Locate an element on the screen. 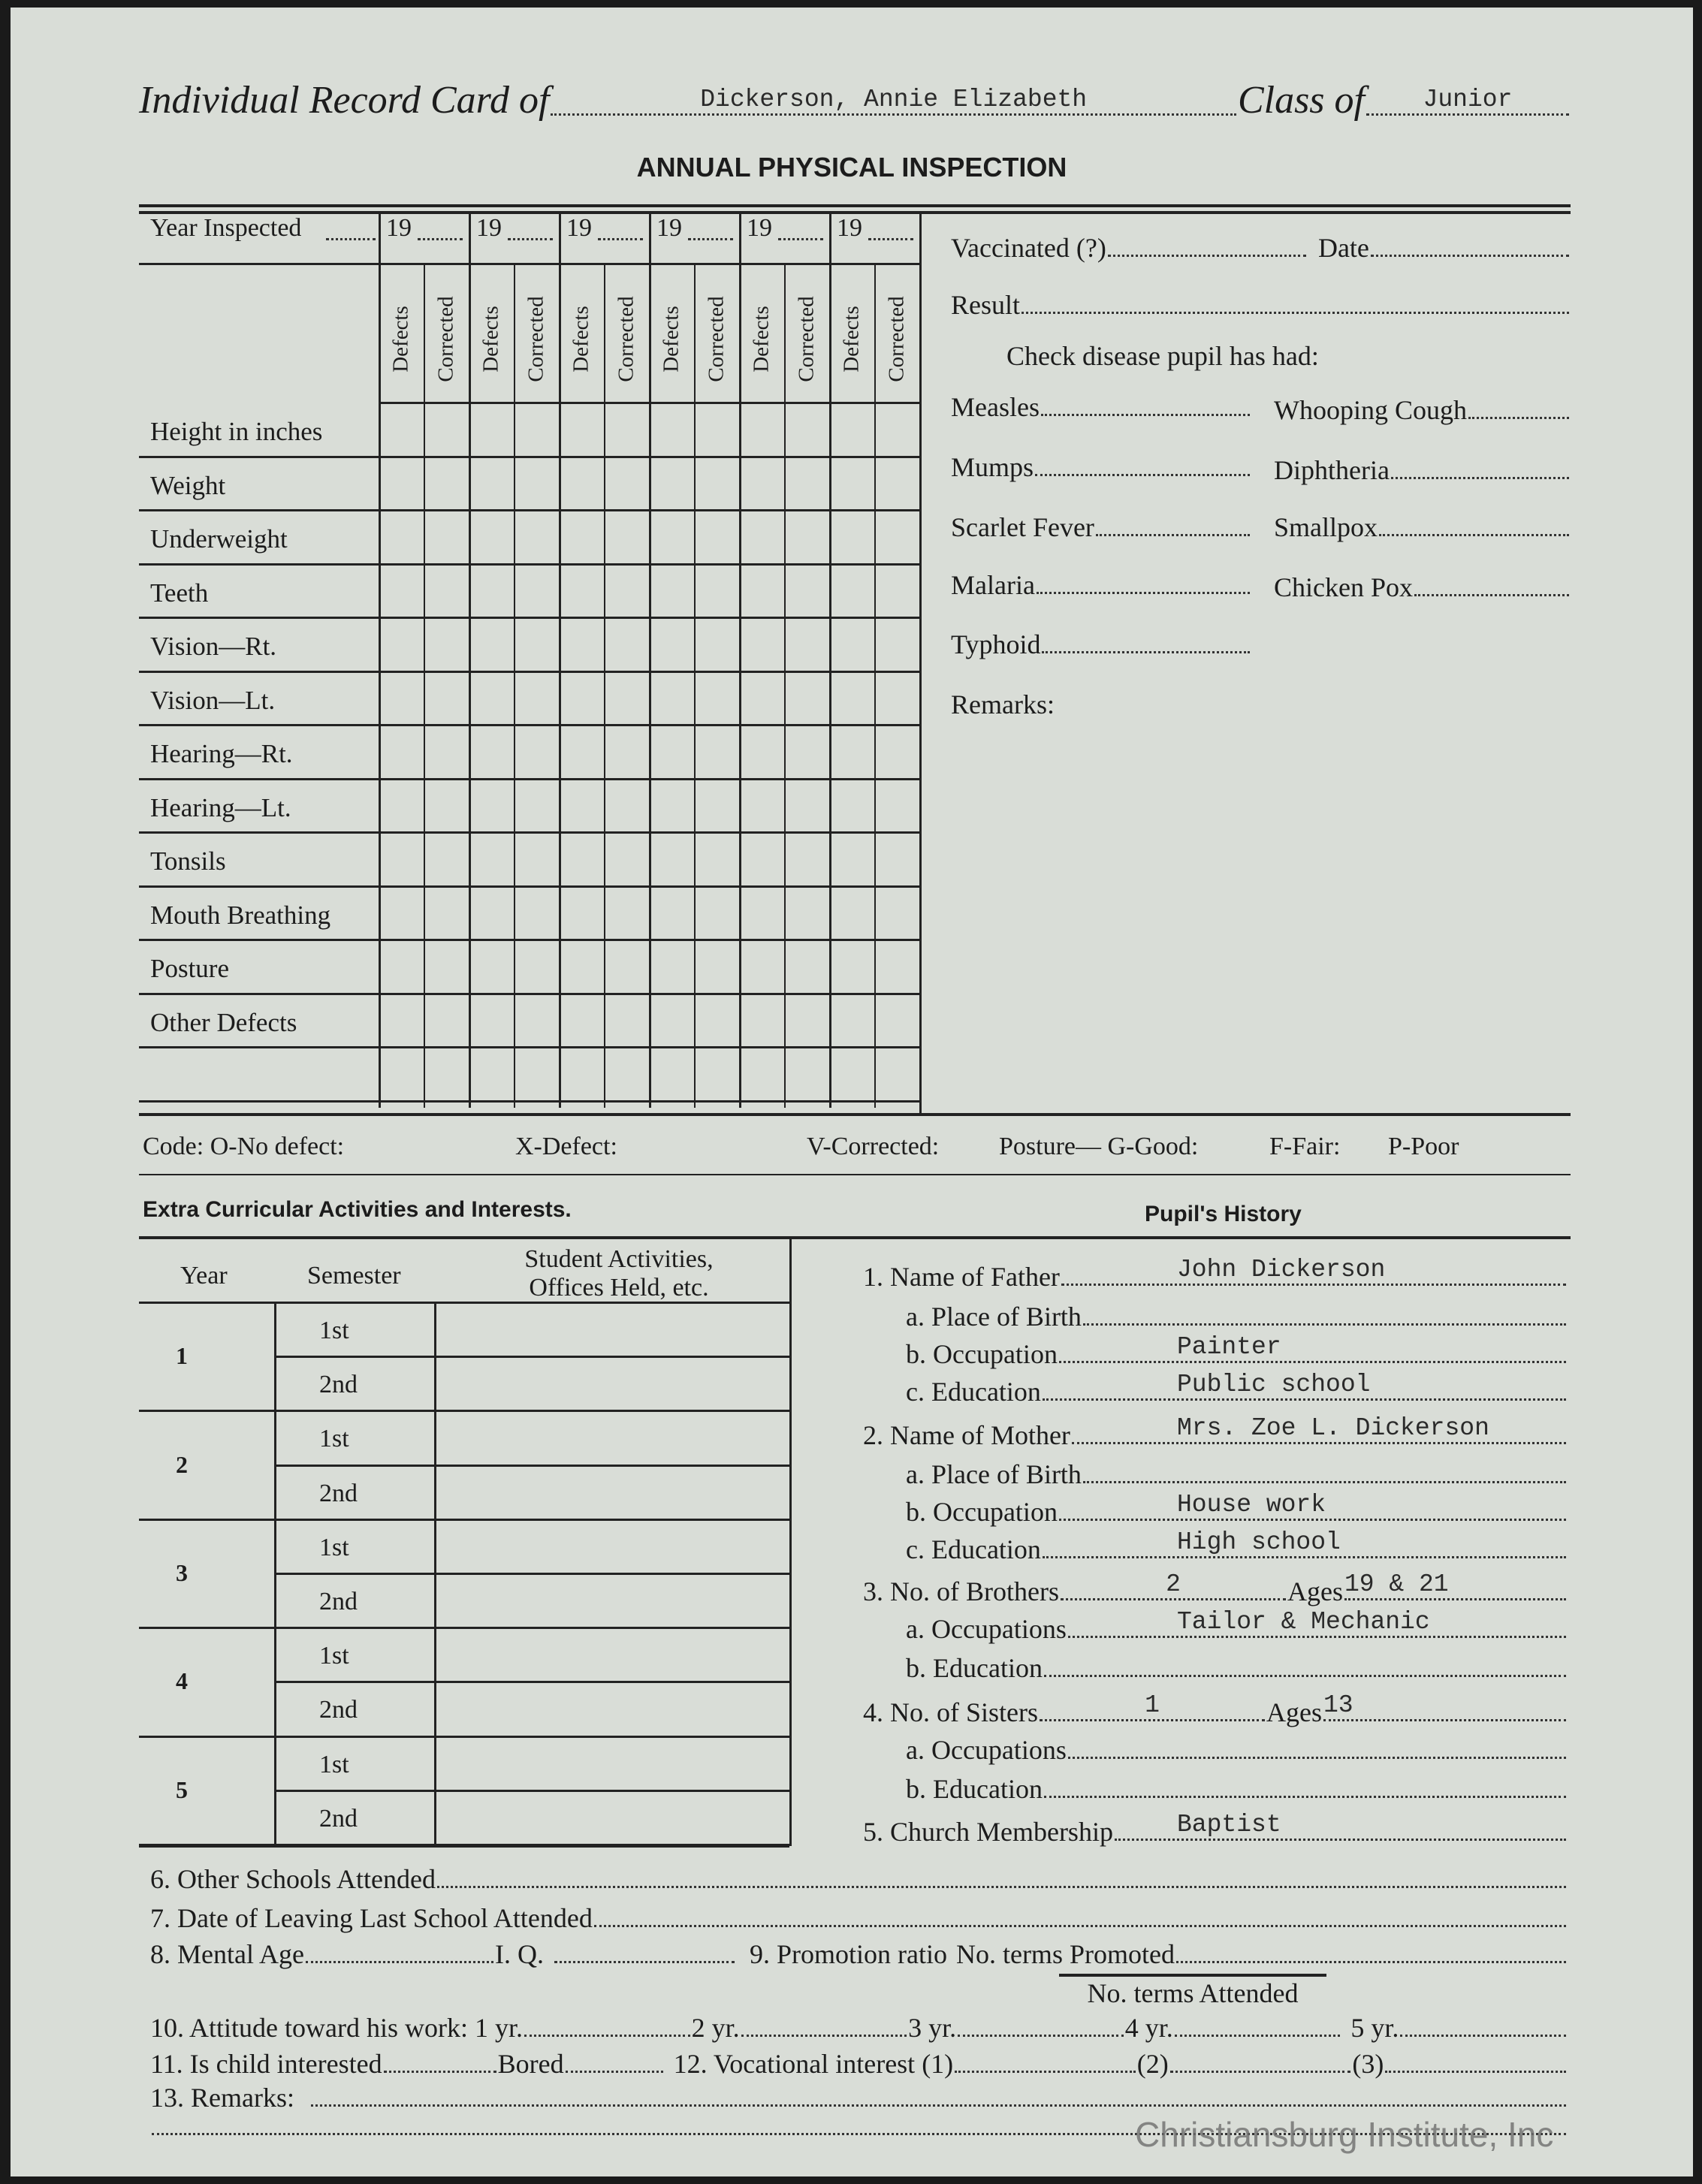  dotted-field: Baptist is located at coordinates (1340, 1826).